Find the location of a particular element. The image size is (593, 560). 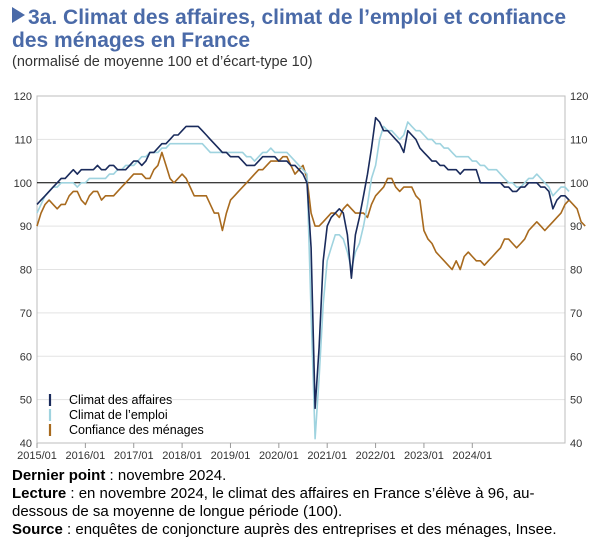

y-tick-label-right: 80 is located at coordinates (576, 271).